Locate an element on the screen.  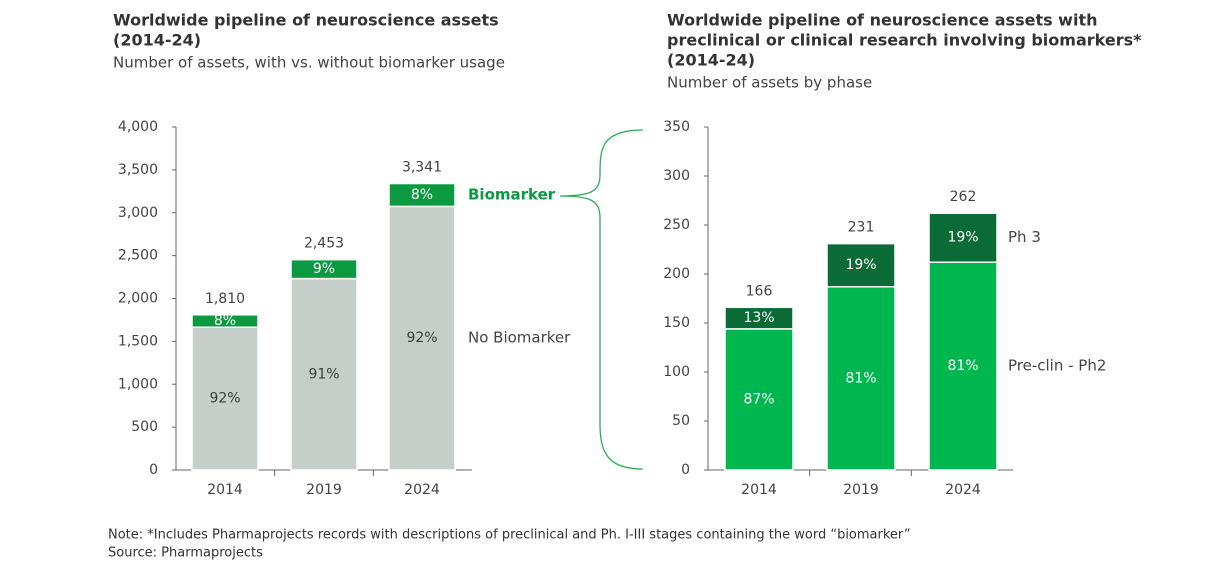
y-tick-label: 3,000 is located at coordinates (138, 213).